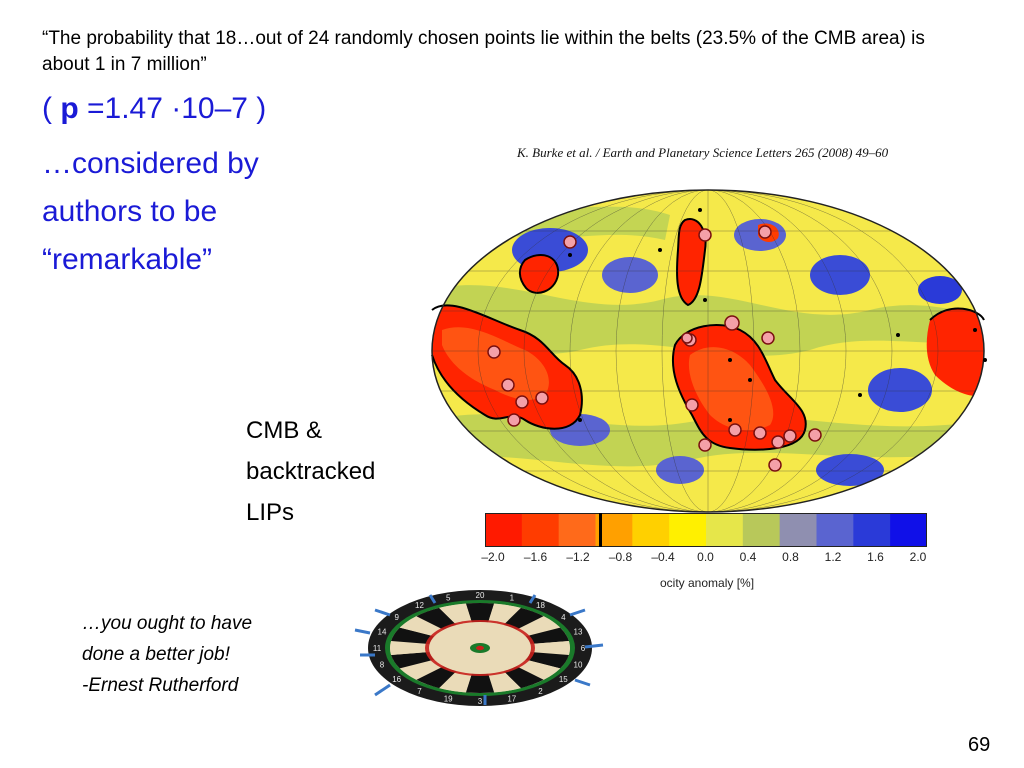  What do you see at coordinates (563, 679) in the screenshot?
I see `dartboard-number: 15` at bounding box center [563, 679].